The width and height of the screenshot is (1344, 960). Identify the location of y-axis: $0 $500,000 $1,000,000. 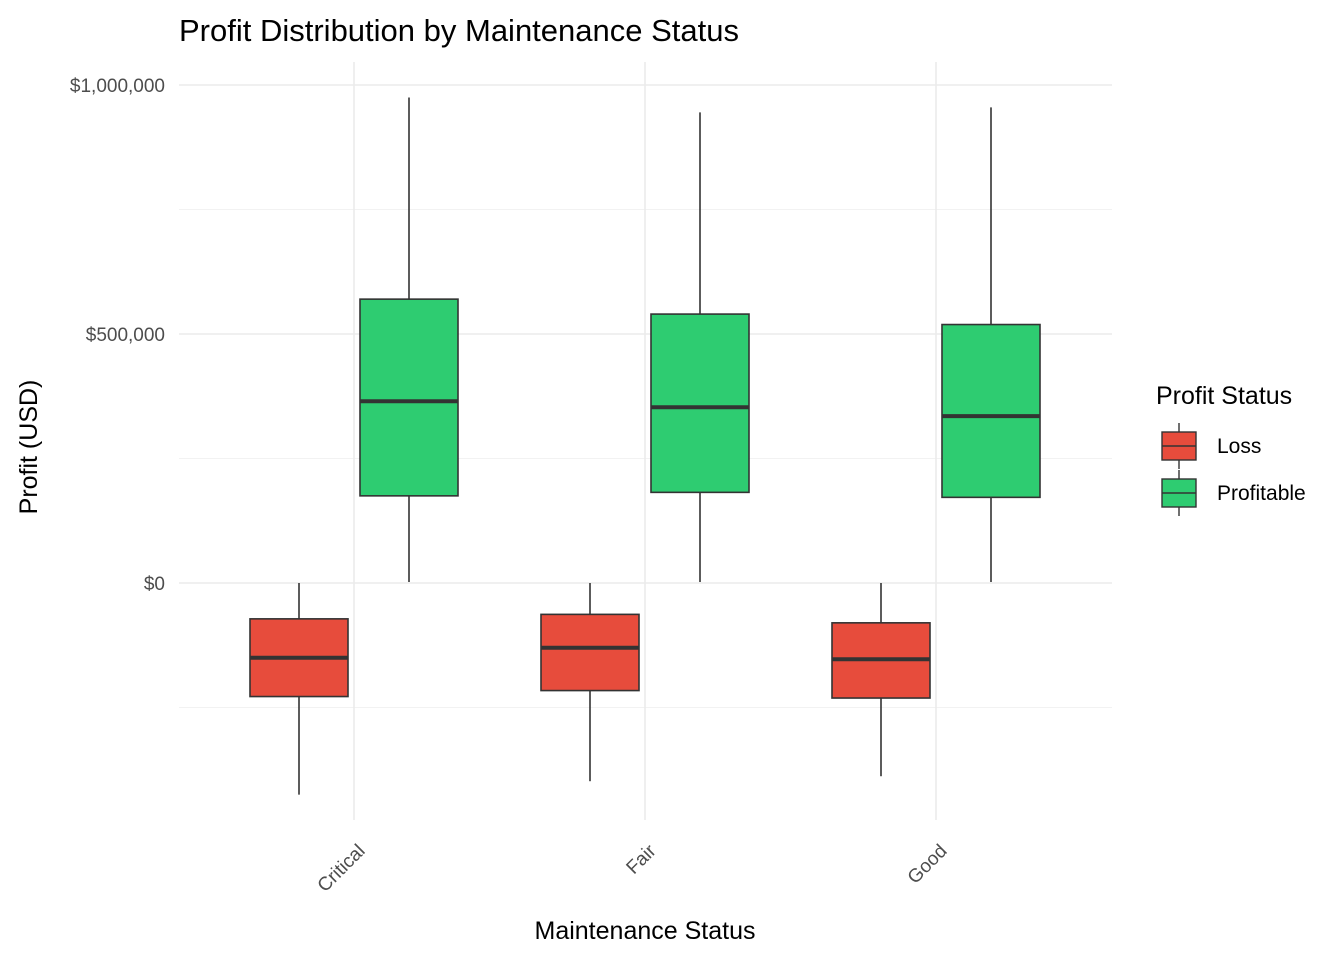
(117, 335).